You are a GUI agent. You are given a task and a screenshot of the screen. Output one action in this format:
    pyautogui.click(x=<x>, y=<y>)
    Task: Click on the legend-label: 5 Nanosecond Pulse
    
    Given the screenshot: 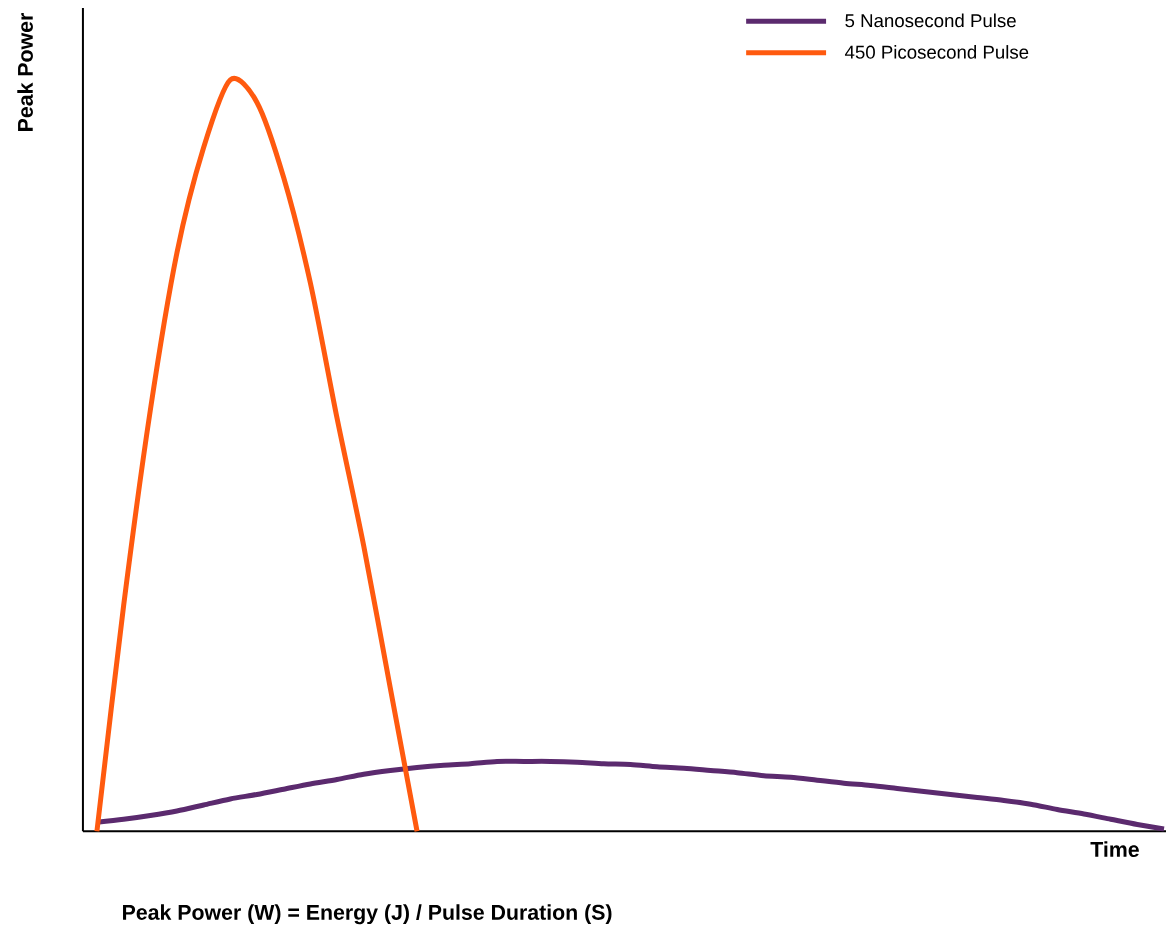 What is the action you would take?
    pyautogui.click(x=930, y=20)
    